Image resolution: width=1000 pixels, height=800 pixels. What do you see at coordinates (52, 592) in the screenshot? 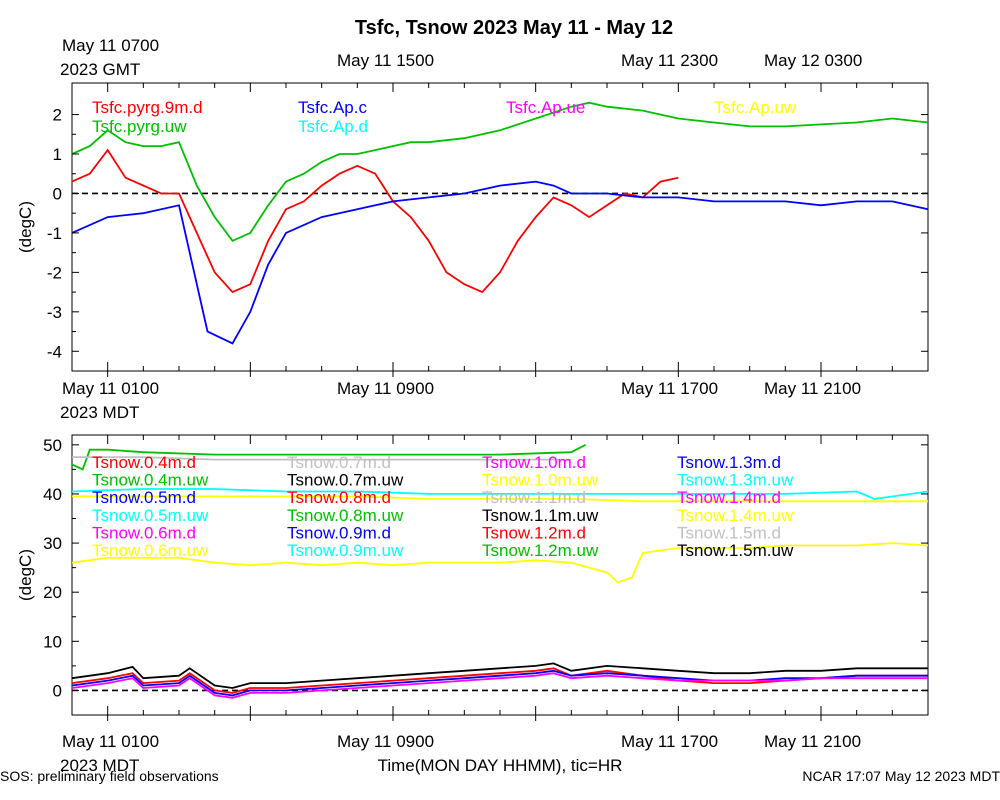
I see `bottom-y-tick-label: 20` at bounding box center [52, 592].